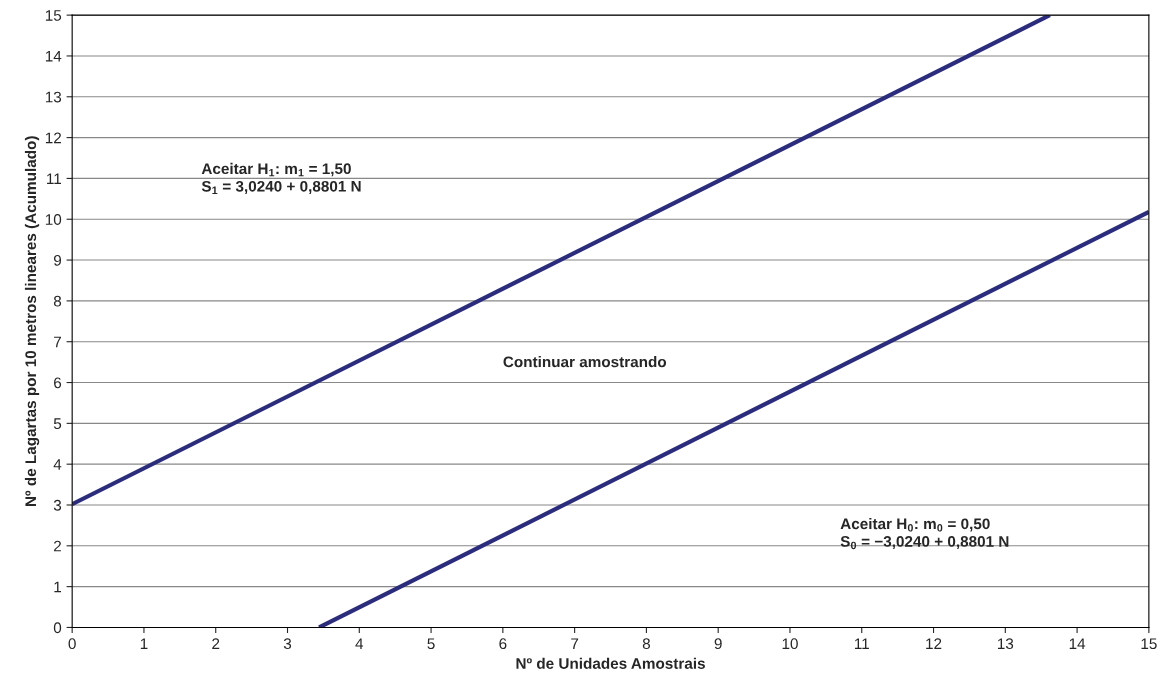 The image size is (1164, 688). What do you see at coordinates (934, 643) in the screenshot?
I see `x-tick-label: 12` at bounding box center [934, 643].